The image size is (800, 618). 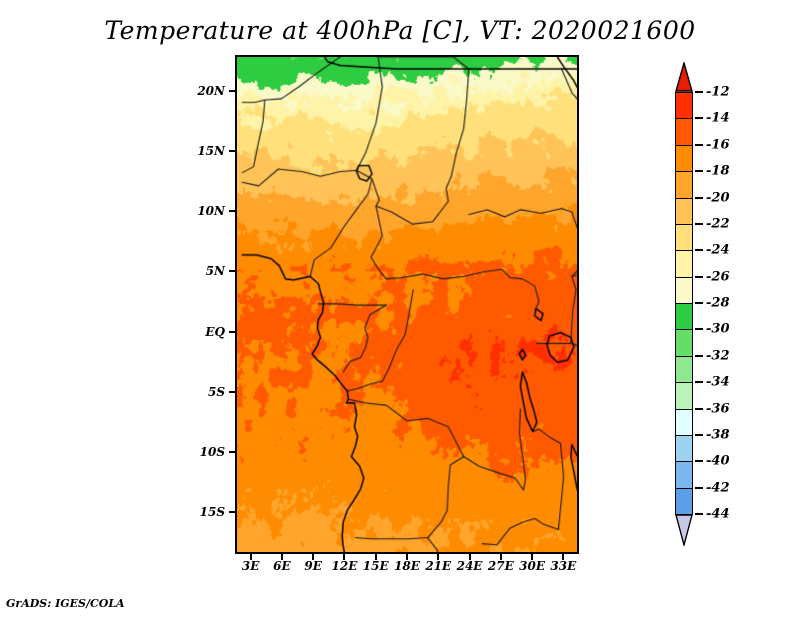 What do you see at coordinates (65, 603) in the screenshot?
I see `grads-attribution: GrADS: IGES/COLA` at bounding box center [65, 603].